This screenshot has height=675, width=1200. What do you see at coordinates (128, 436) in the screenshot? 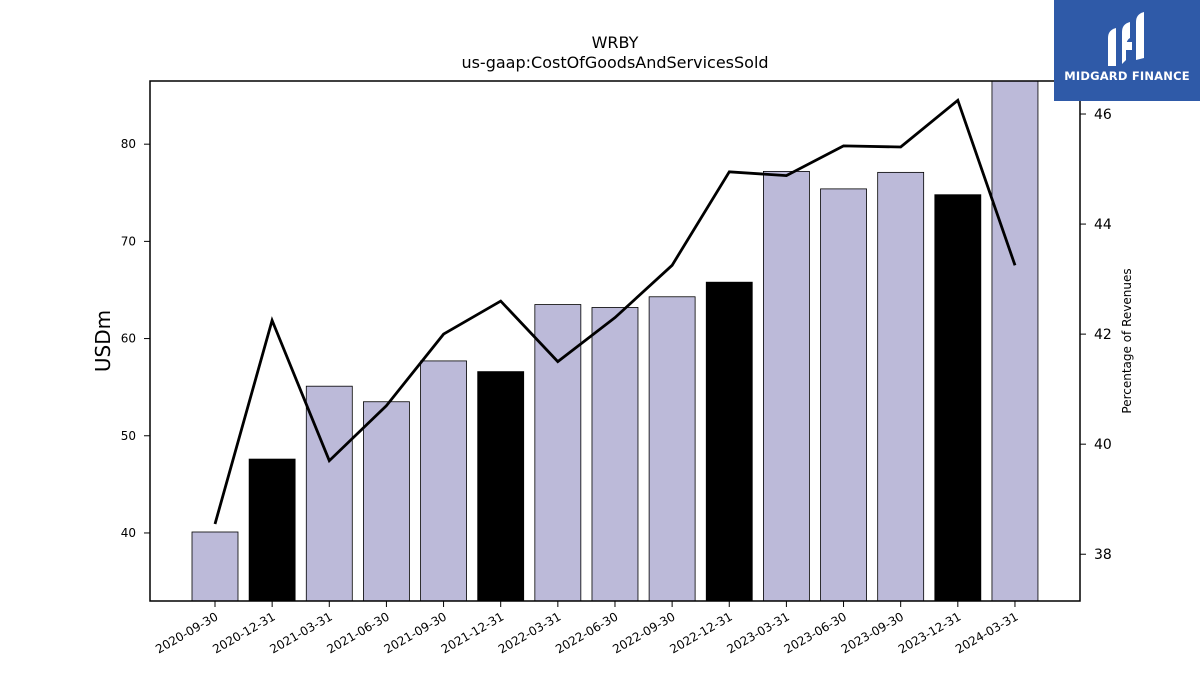
I see `y-tick-label: 50` at bounding box center [128, 436].